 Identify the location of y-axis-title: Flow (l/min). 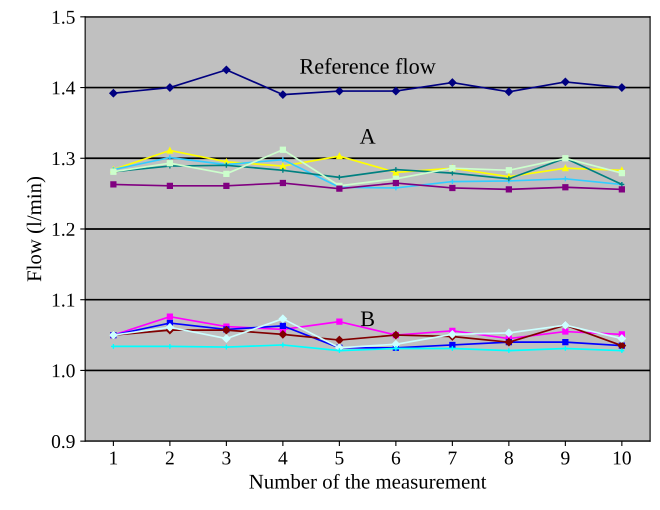
(36, 229).